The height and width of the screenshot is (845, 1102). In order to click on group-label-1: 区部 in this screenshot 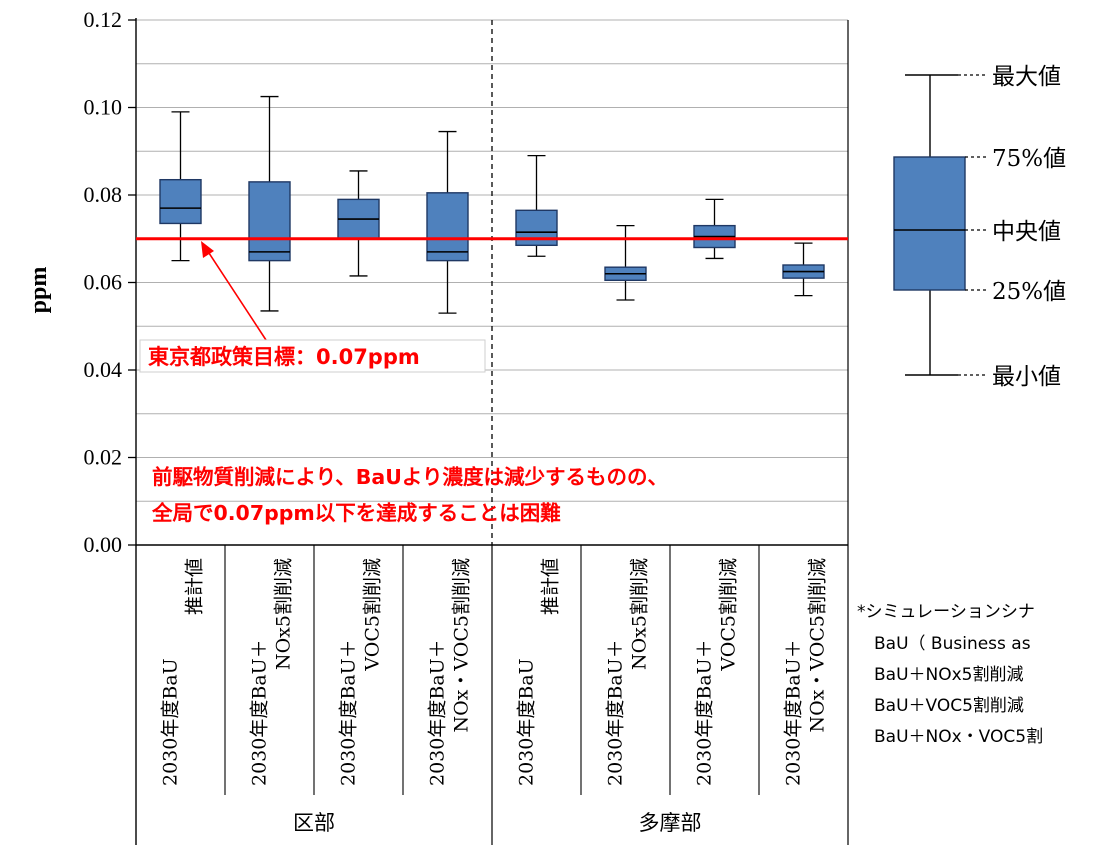, I will do `click(314, 823)`.